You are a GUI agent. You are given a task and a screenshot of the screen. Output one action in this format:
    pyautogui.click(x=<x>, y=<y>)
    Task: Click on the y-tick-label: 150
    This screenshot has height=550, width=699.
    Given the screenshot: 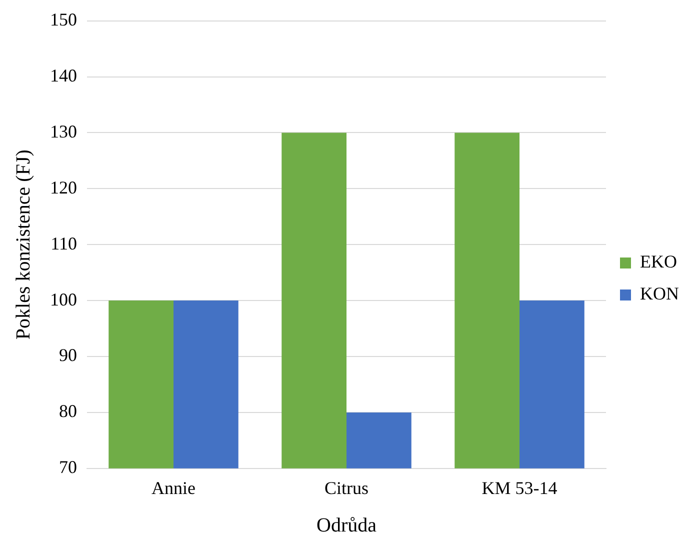 What is the action you would take?
    pyautogui.click(x=63, y=20)
    